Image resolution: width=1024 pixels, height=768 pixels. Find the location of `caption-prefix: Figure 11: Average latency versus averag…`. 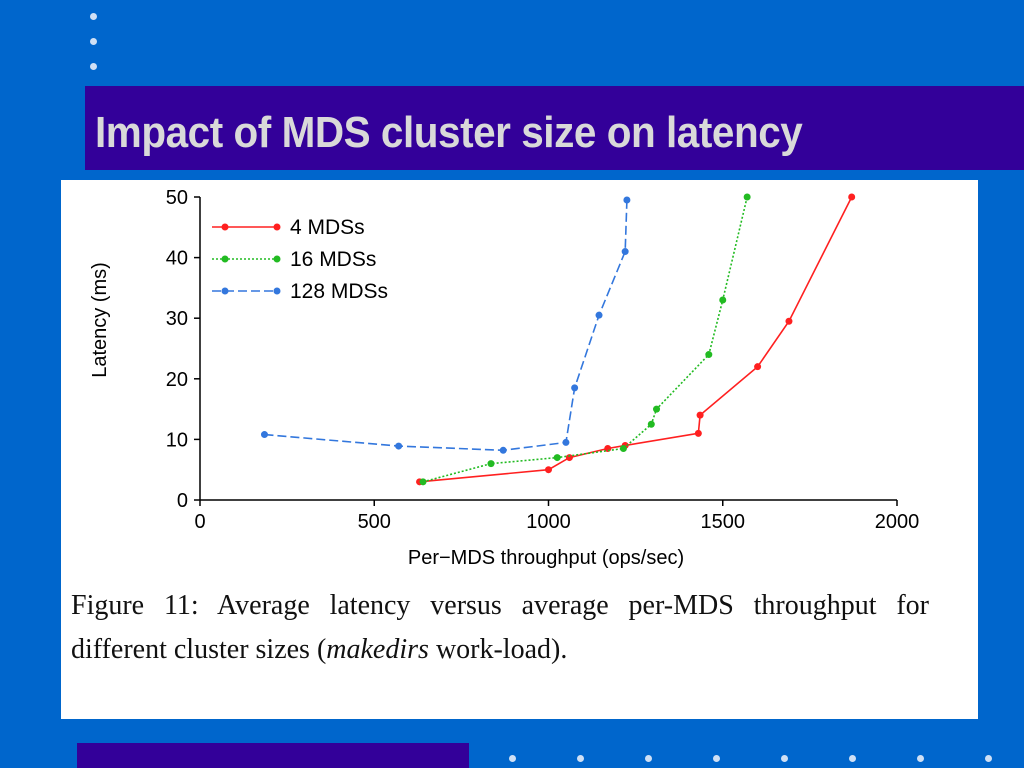

caption-prefix: Figure 11: Average latency versus averag… is located at coordinates (500, 627).